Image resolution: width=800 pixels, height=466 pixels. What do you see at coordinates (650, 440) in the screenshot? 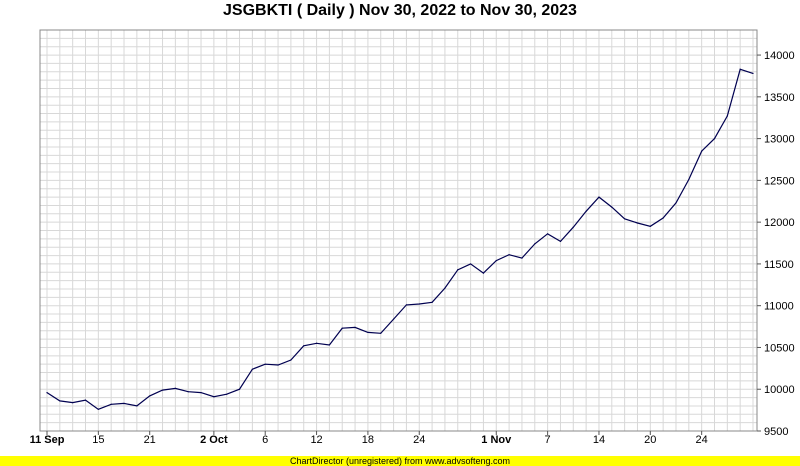
I see `x-tick-label: 20` at bounding box center [650, 440].